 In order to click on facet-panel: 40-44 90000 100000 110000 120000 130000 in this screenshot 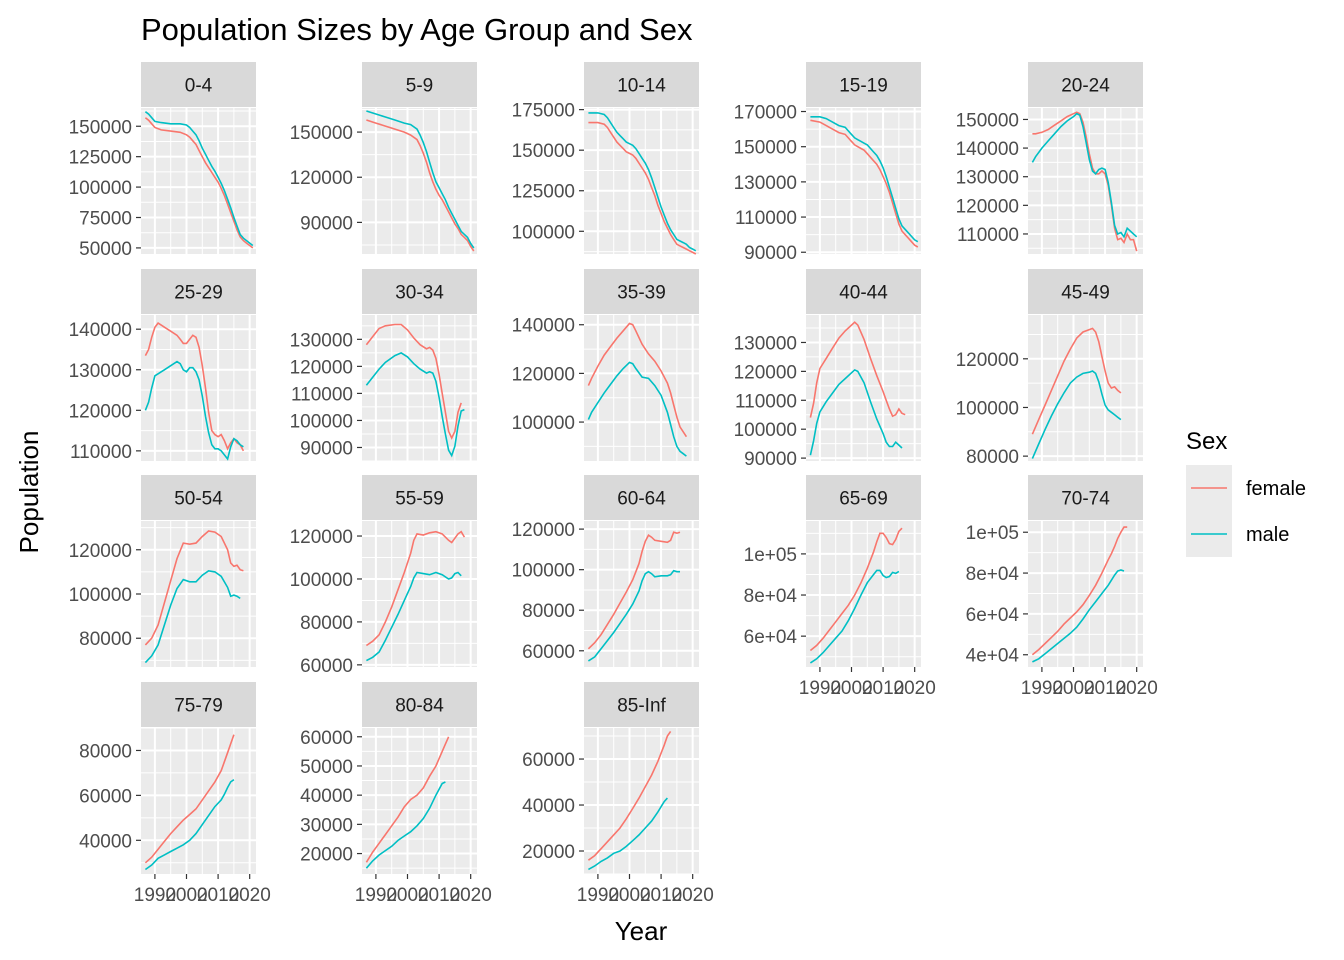, I will do `click(827, 369)`.